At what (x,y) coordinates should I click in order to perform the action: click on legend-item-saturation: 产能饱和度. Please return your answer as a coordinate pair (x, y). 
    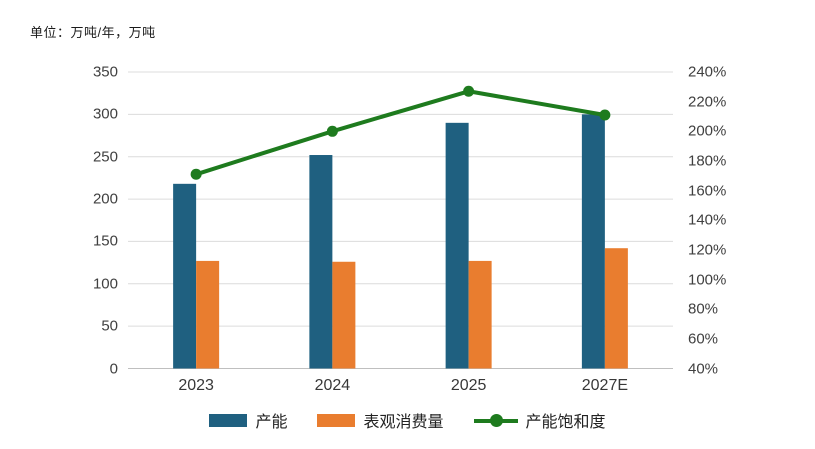
    Looking at the image, I should click on (539, 420).